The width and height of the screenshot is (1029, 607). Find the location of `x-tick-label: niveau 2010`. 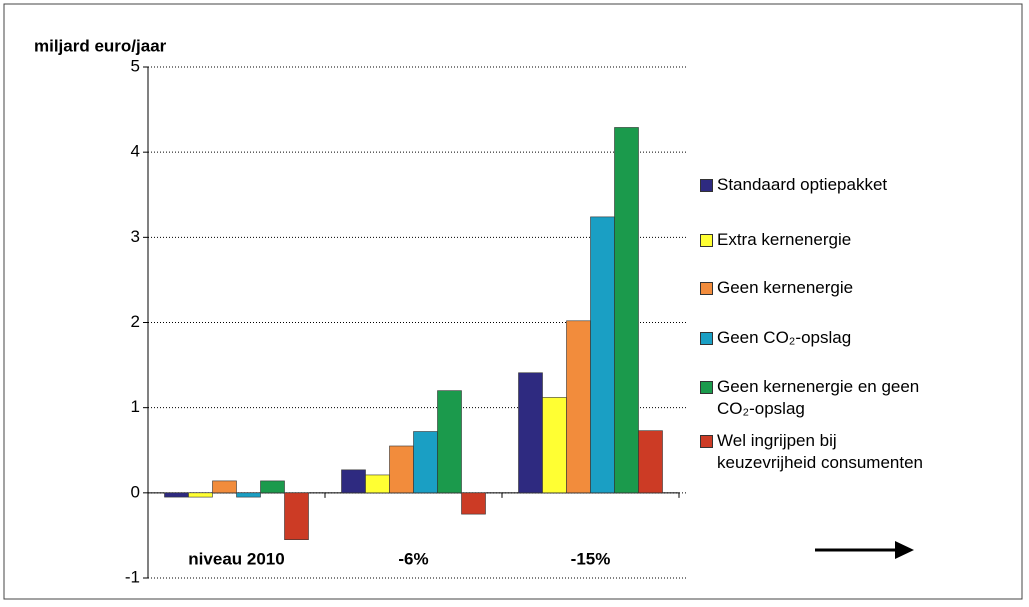

x-tick-label: niveau 2010 is located at coordinates (236, 558).